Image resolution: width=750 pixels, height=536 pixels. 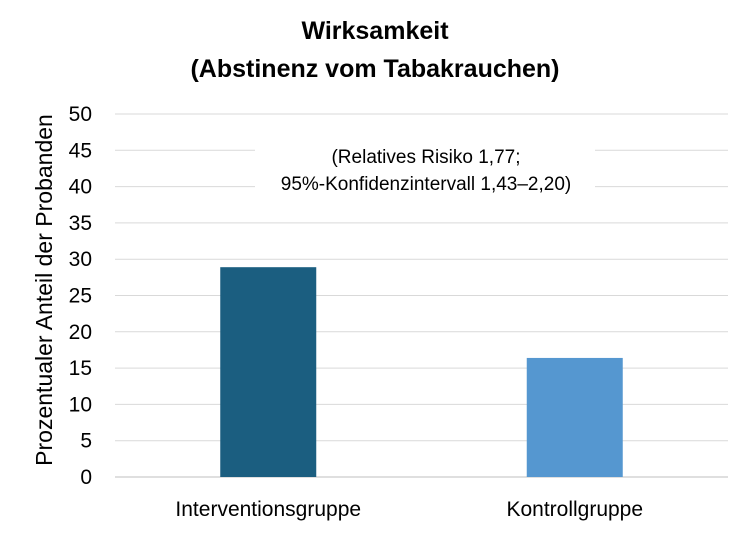 I want to click on chart-subtitle: (Abstinenz vom Tabakrauchen), so click(x=375, y=69).